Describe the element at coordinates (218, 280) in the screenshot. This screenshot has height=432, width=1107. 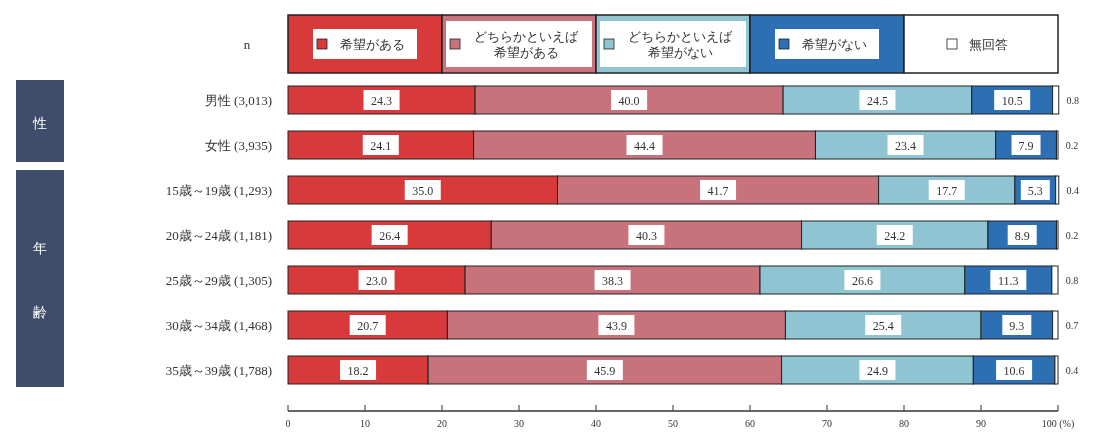
I see `y-tick-label: 25歳～29歳 (1,305)` at that location.